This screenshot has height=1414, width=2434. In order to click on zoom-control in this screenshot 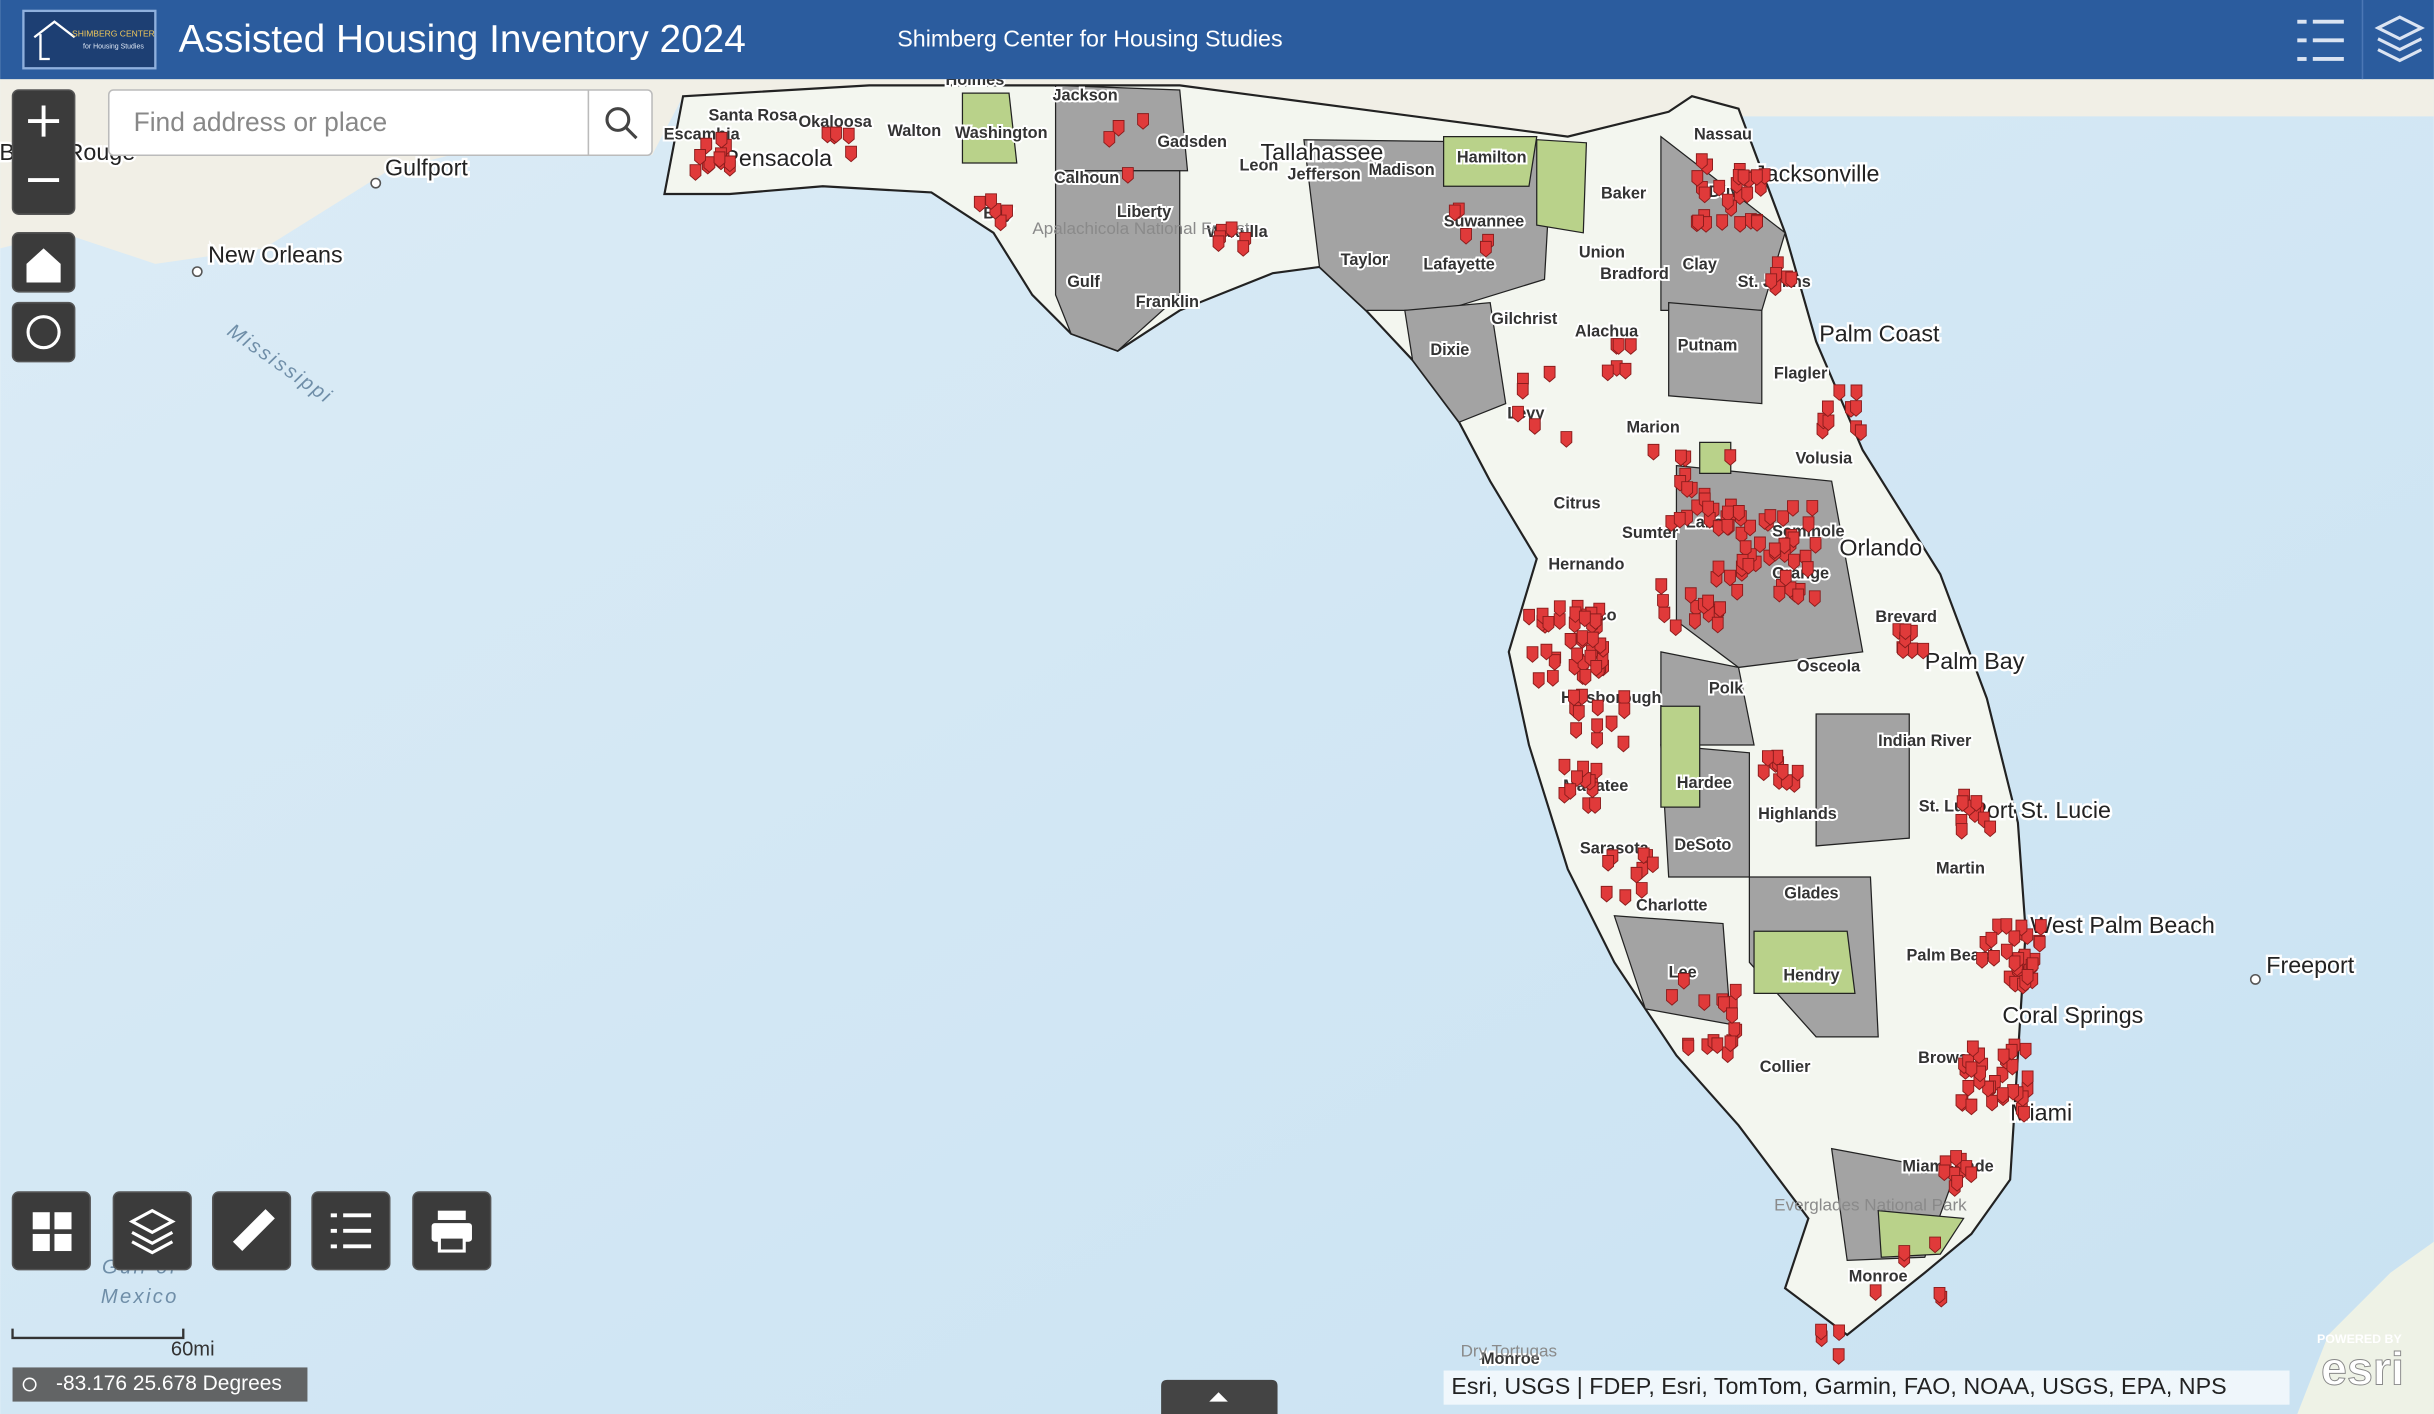, I will do `click(43, 152)`.